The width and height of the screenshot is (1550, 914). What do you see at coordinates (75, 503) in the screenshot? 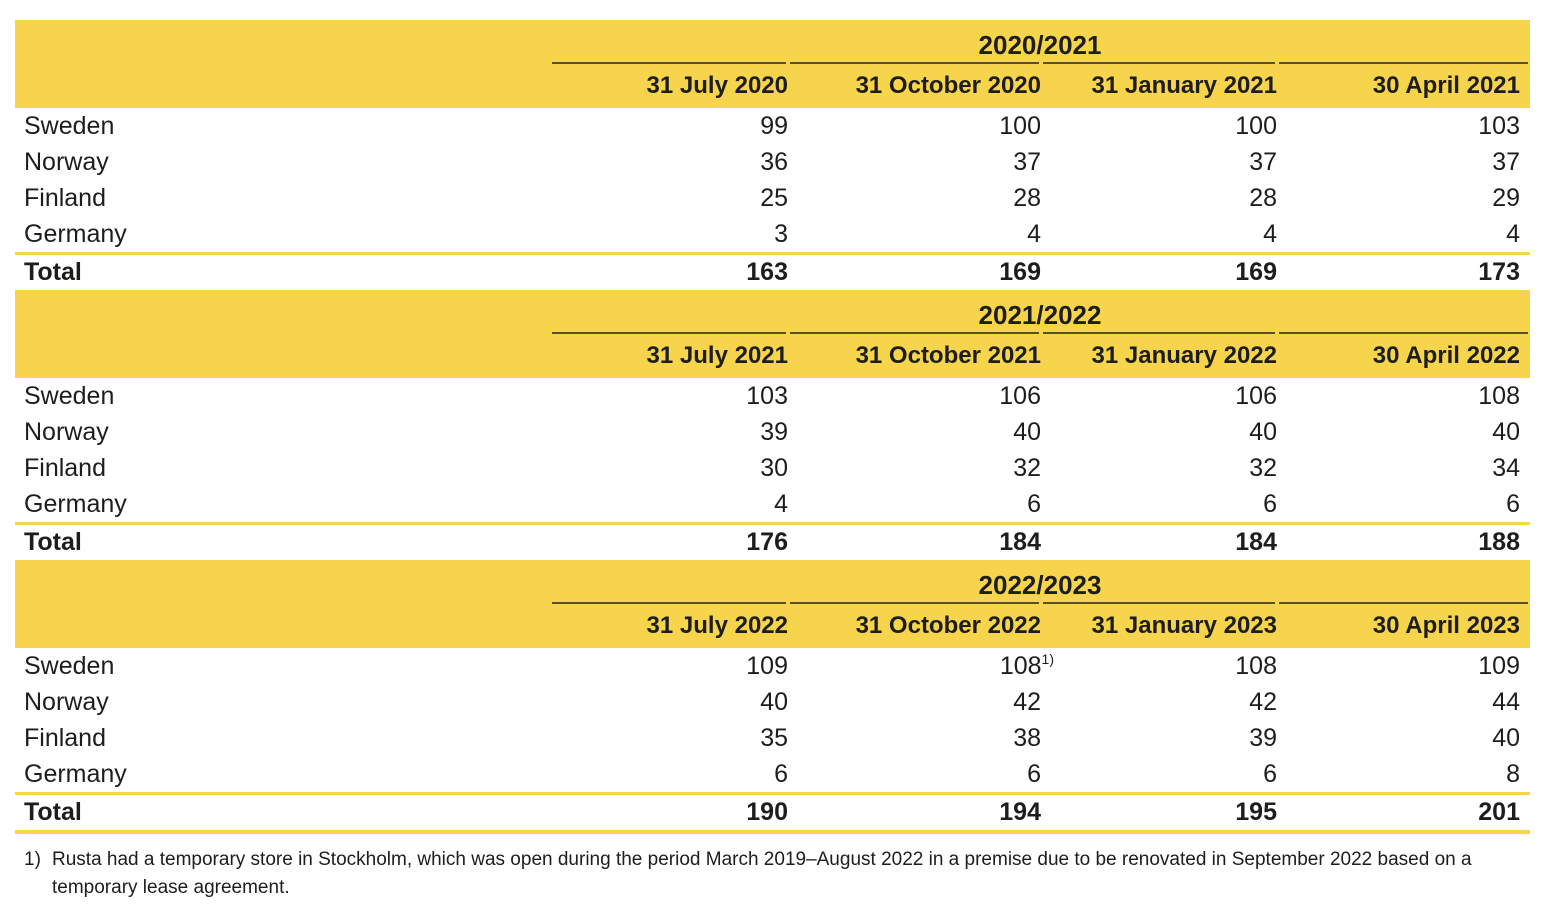
I see `row-label: Germany` at bounding box center [75, 503].